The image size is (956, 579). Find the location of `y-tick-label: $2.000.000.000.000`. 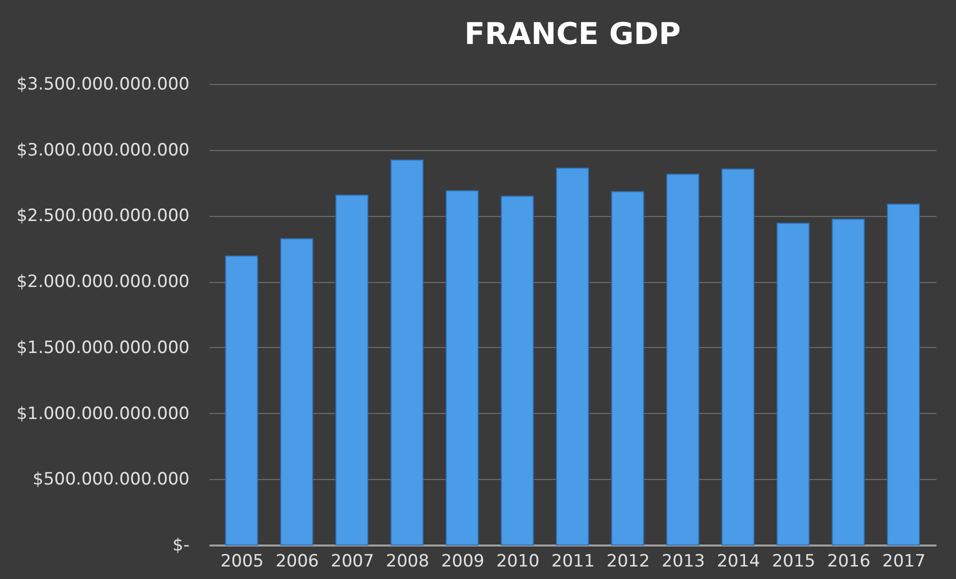

y-tick-label: $2.000.000.000.000 is located at coordinates (103, 282).